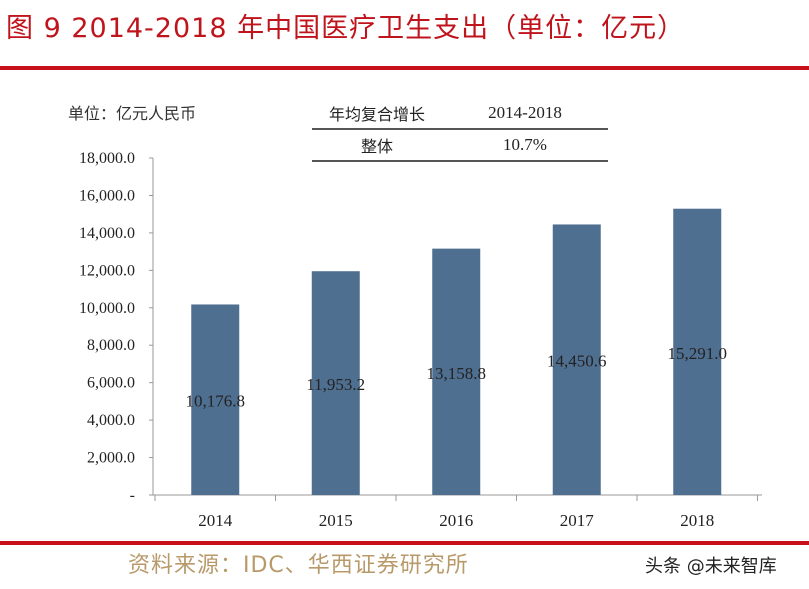  I want to click on y-tick-label: 10,000.0, so click(107, 308).